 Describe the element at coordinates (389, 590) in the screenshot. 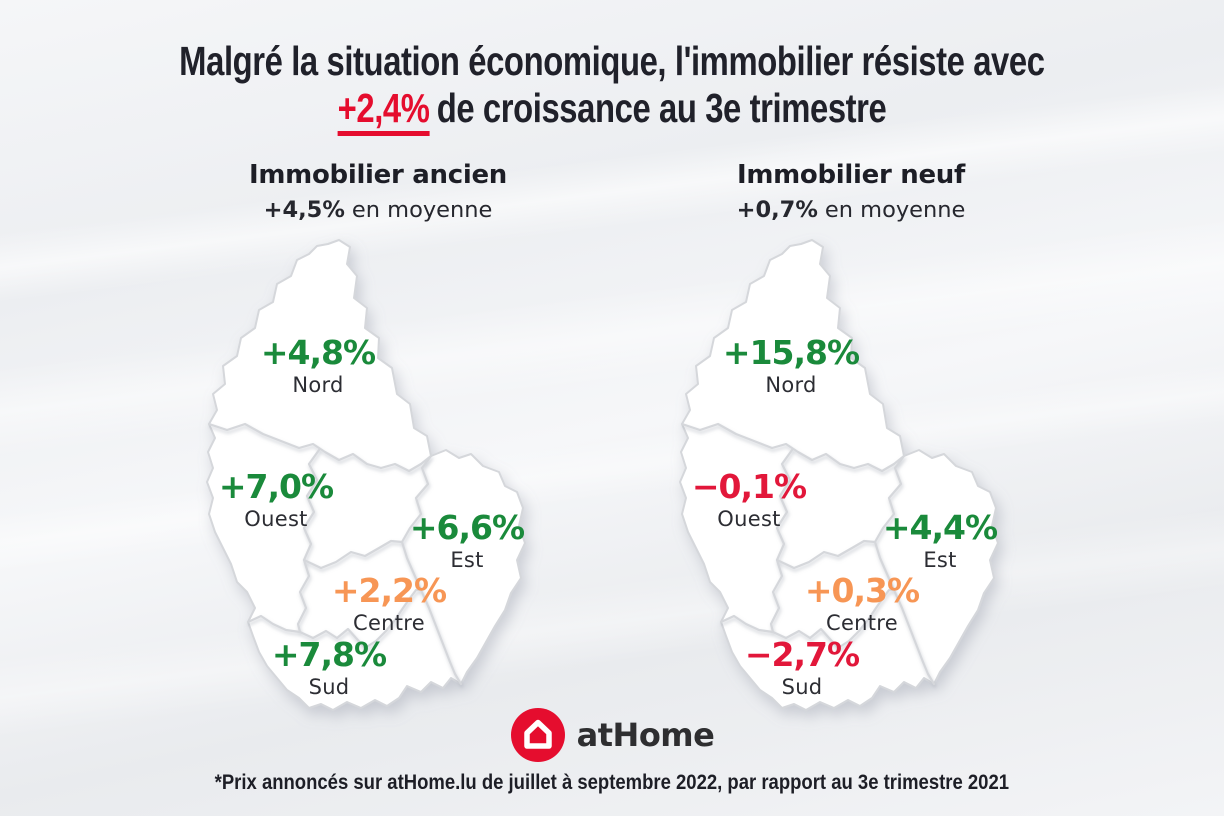

I see `region-value: +2,2%` at that location.